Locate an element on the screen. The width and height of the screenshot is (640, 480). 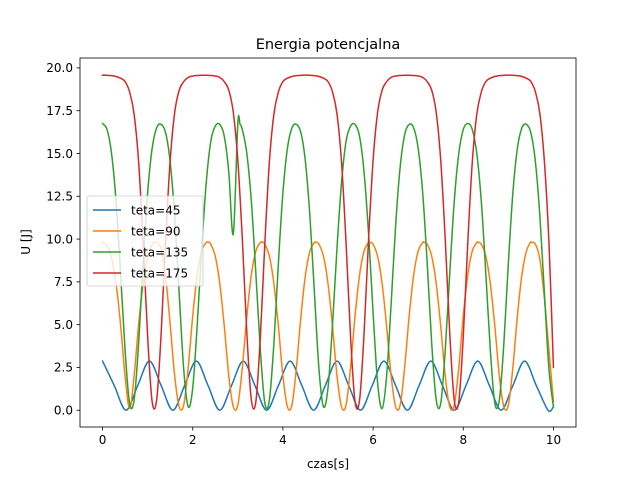
x-tick-label: 8 is located at coordinates (463, 440).